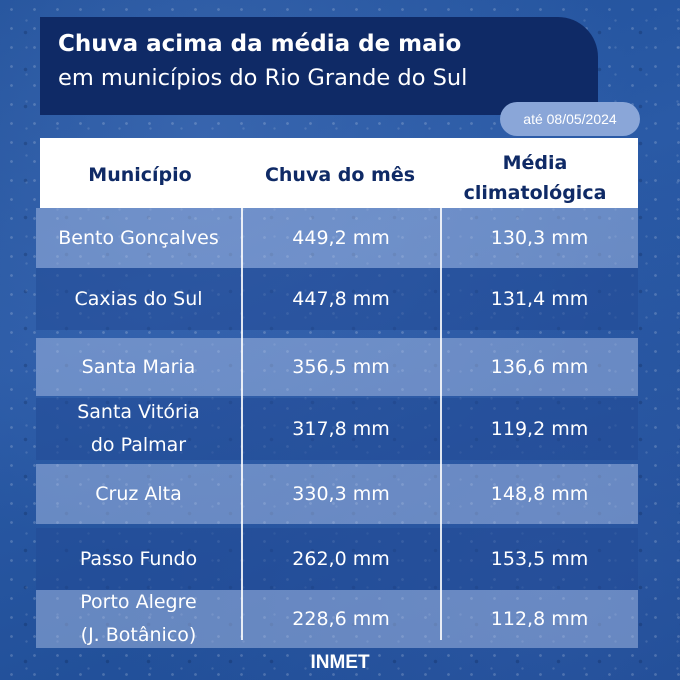 The image size is (680, 680). I want to click on cell-chuva: 317,8 mm, so click(341, 429).